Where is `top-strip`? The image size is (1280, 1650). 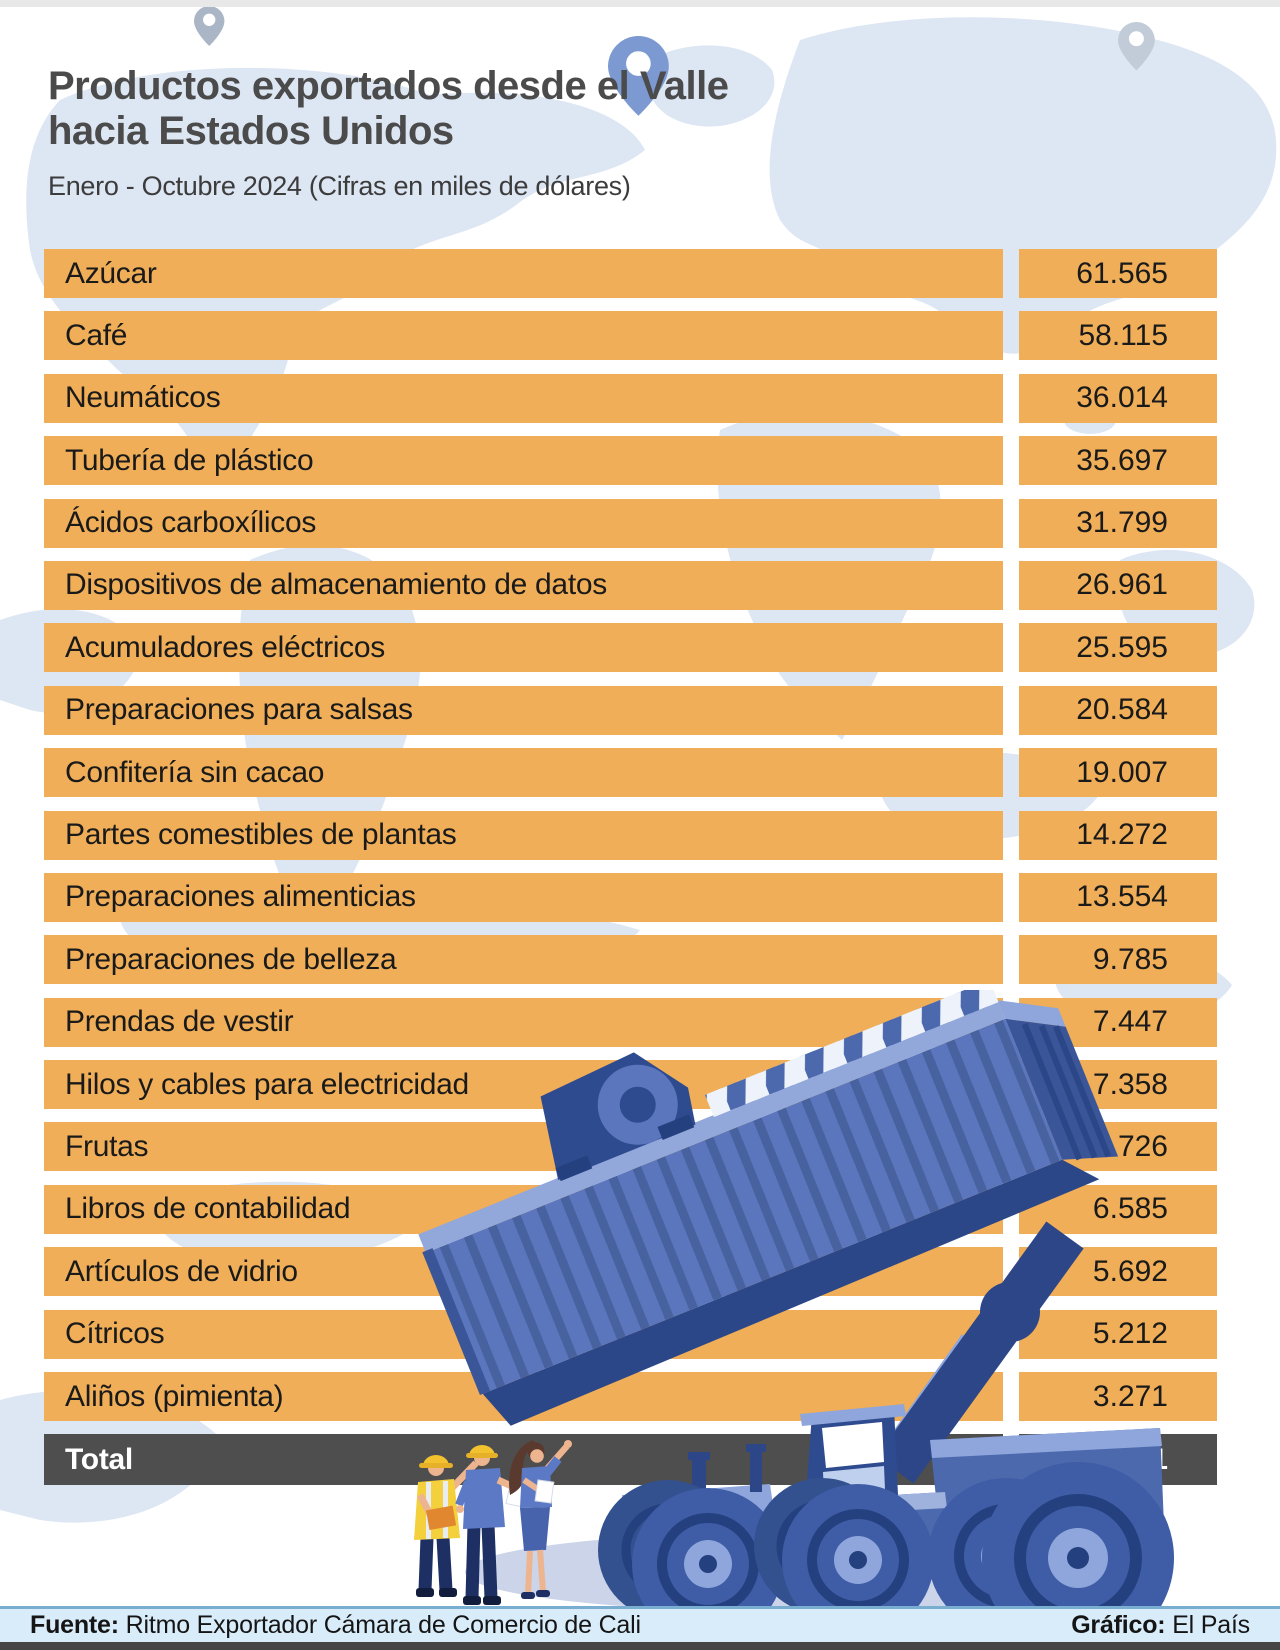 top-strip is located at coordinates (640, 3).